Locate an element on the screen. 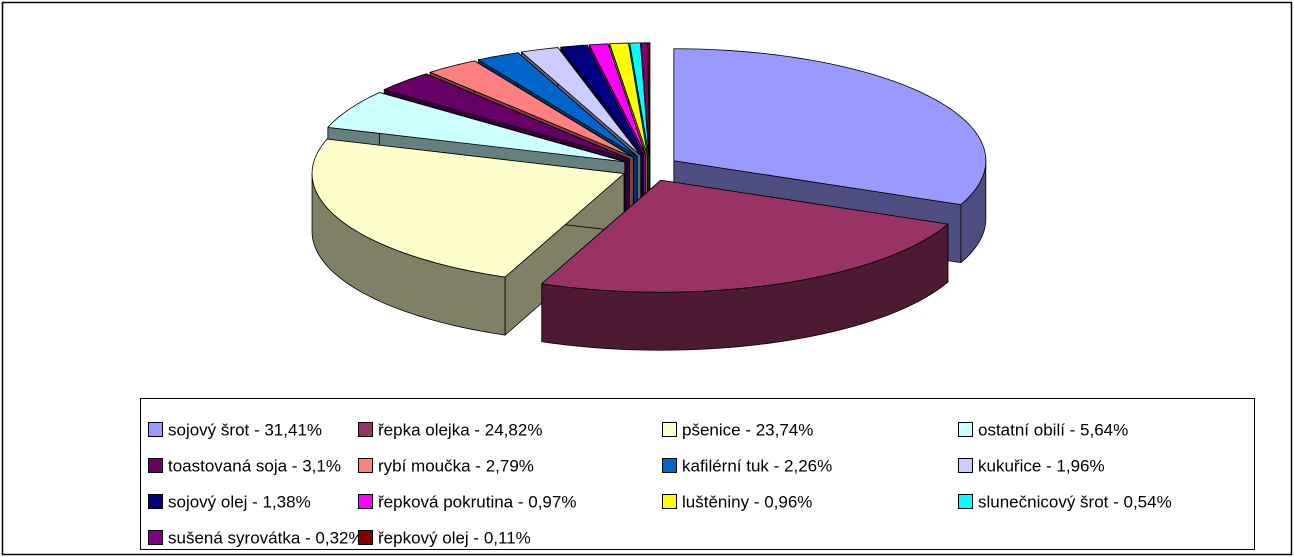 This screenshot has width=1294, height=557. legend-label: kafilérní tuk - 2,26% is located at coordinates (757, 465).